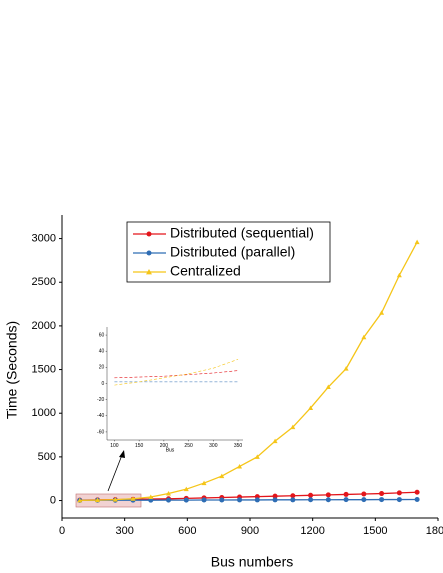  Describe the element at coordinates (44, 326) in the screenshot. I see `y-tick-label: 2000` at that location.